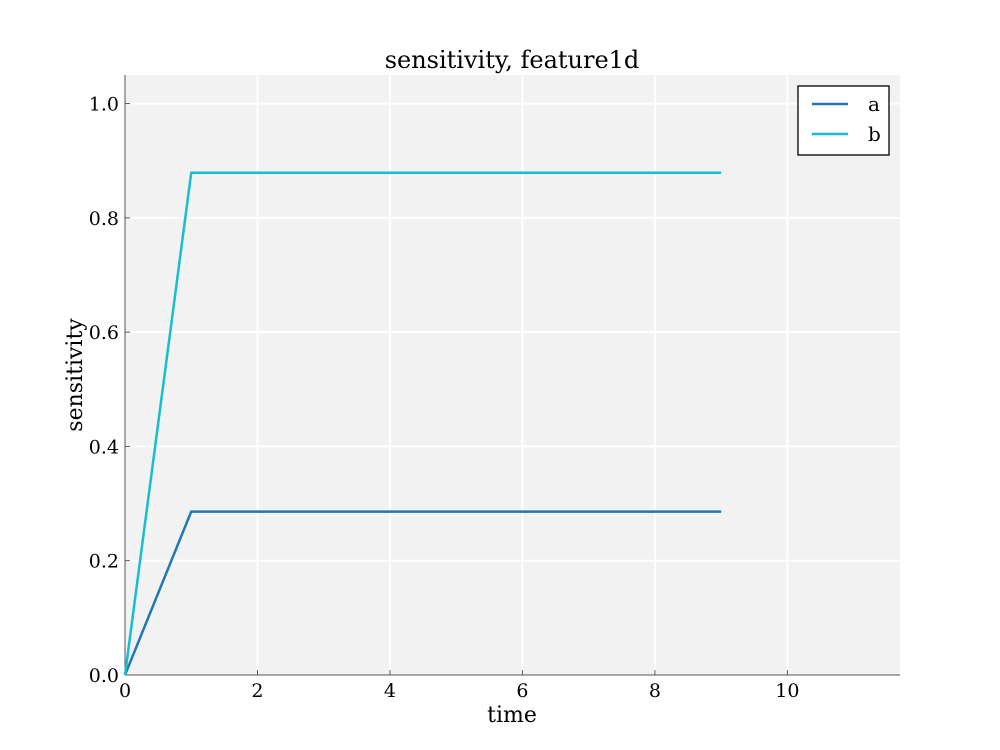  What do you see at coordinates (874, 134) in the screenshot?
I see `legend-label-b: b` at bounding box center [874, 134].